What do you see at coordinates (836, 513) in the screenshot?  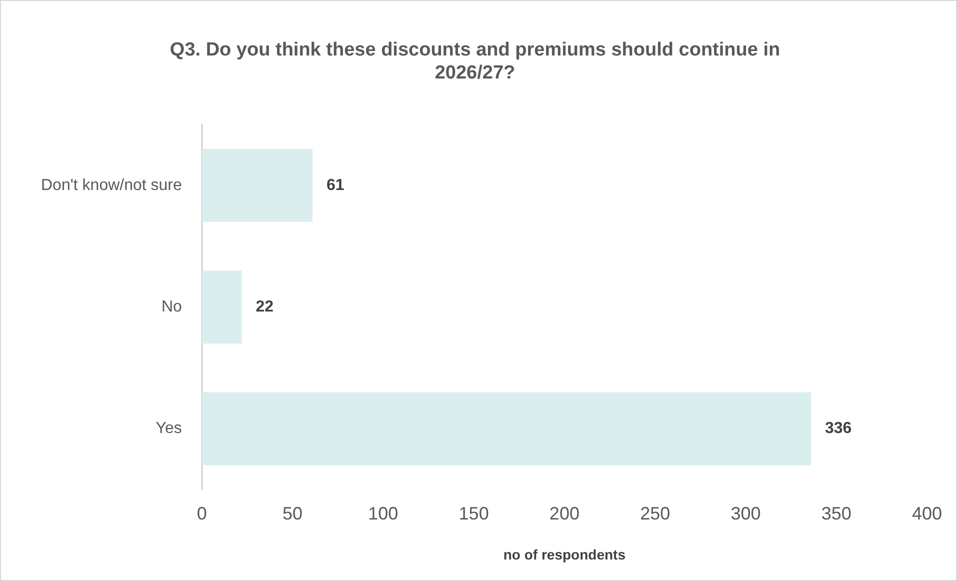 I see `x-tick-label: 350` at bounding box center [836, 513].